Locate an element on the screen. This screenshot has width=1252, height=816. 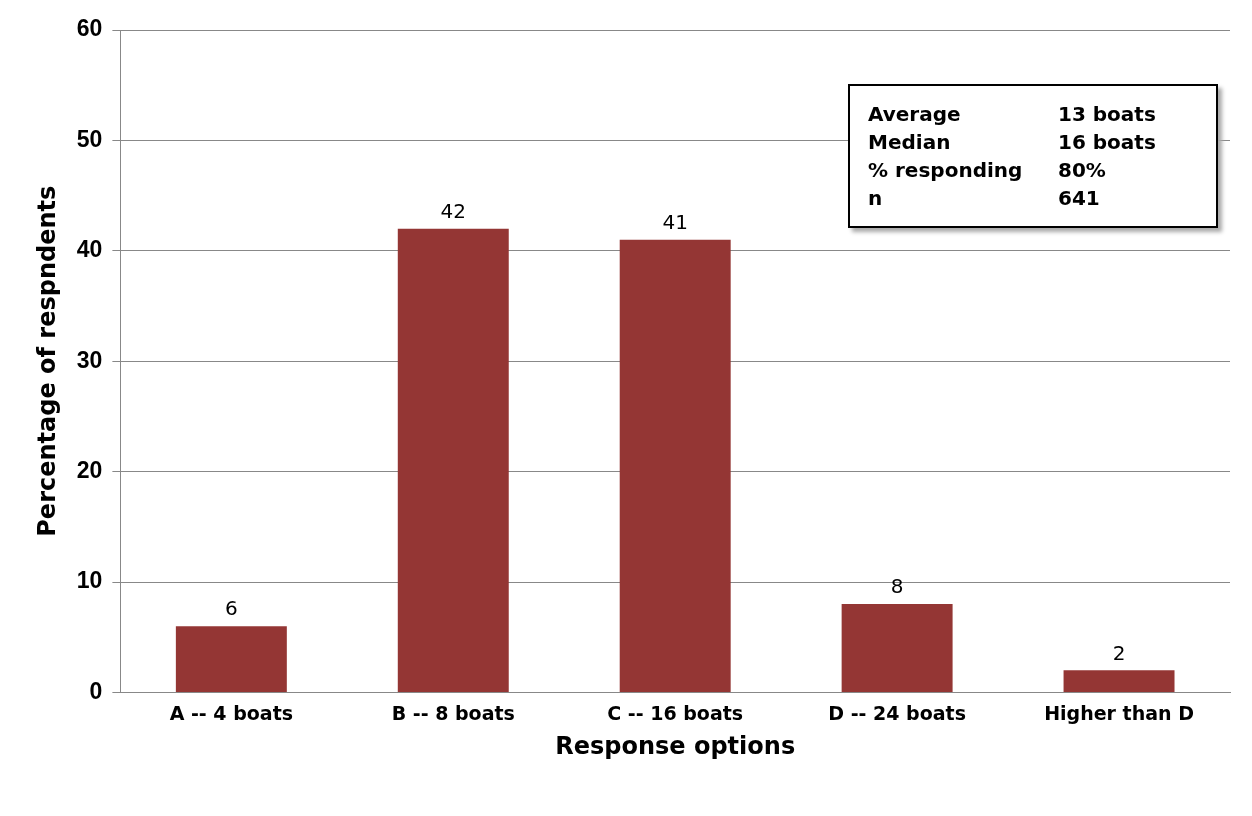
annotation: n is located at coordinates (876, 198).